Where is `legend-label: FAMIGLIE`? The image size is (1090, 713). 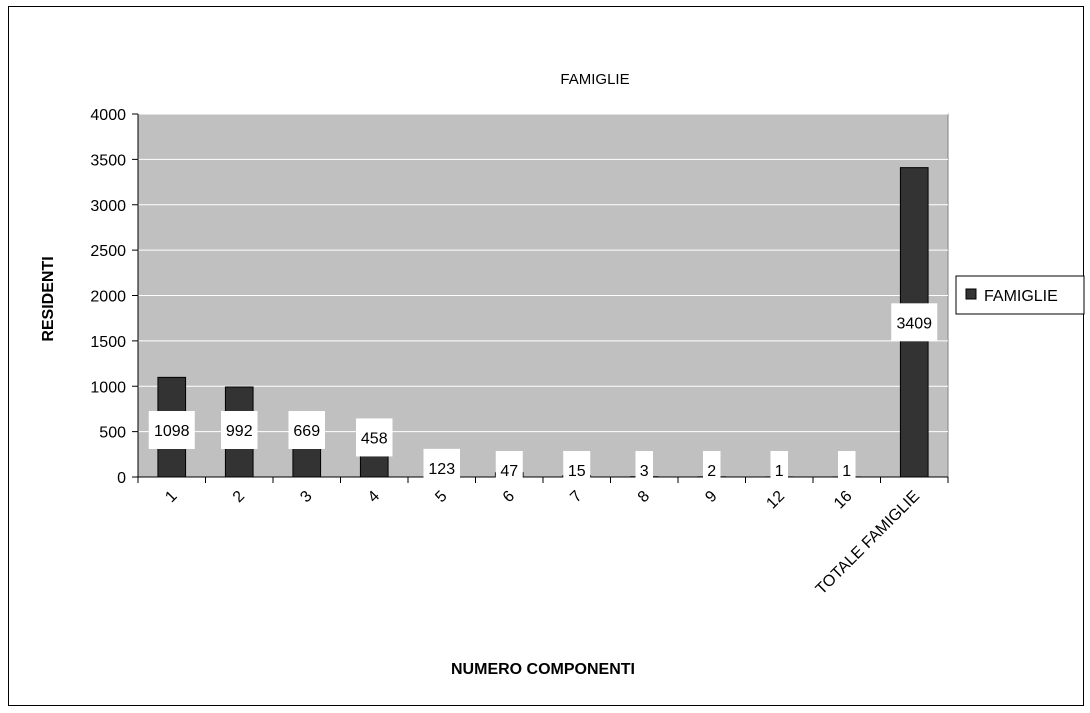 legend-label: FAMIGLIE is located at coordinates (1021, 296).